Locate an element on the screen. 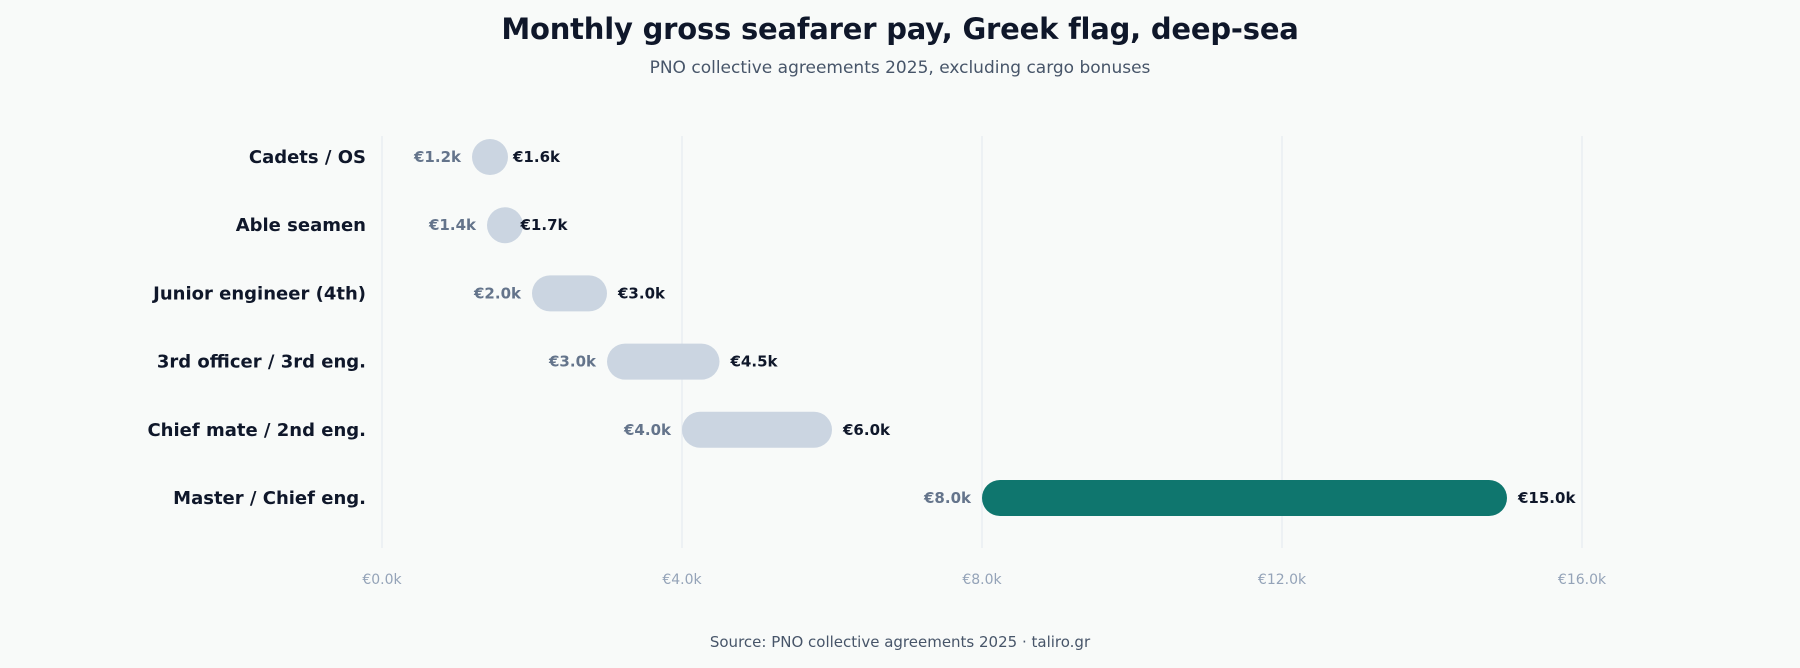 The image size is (1800, 668). x-tick-label: €8.0k is located at coordinates (982, 580).